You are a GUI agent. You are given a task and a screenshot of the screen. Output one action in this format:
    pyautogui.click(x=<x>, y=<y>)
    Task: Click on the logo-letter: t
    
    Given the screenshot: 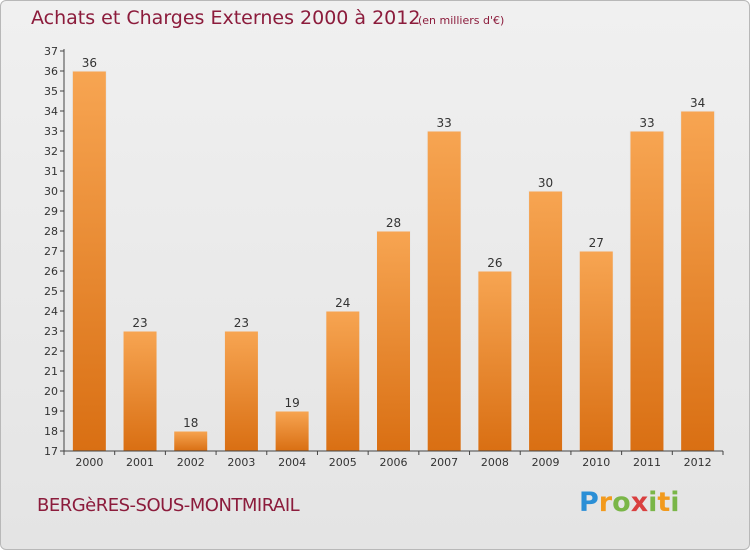 What is the action you would take?
    pyautogui.click(x=664, y=502)
    